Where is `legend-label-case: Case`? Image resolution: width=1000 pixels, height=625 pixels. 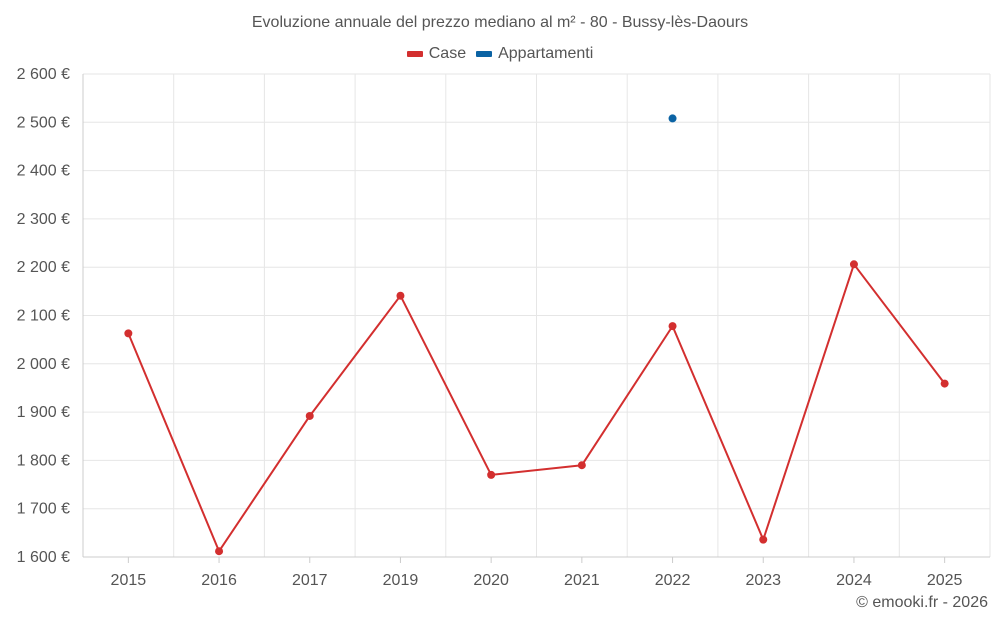
legend-label-case: Case is located at coordinates (447, 53).